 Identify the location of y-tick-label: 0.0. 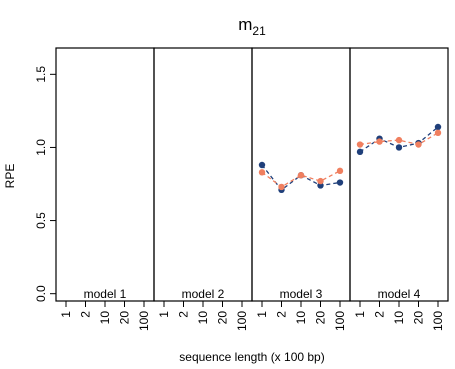
(41, 293).